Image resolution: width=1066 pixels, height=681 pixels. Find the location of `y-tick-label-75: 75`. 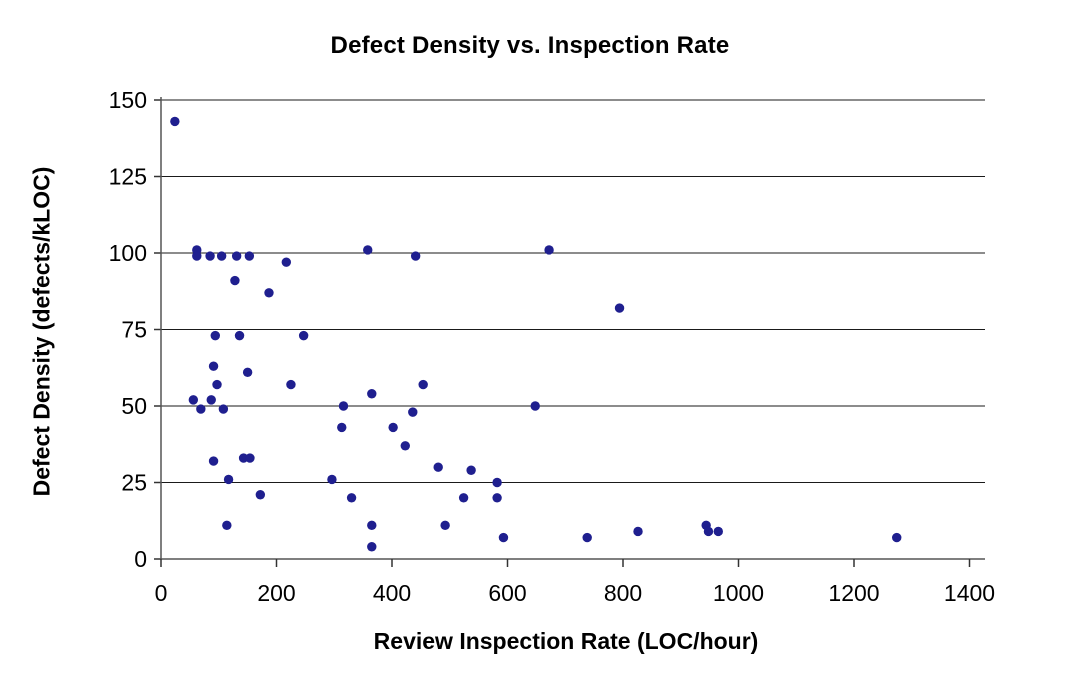

y-tick-label-75: 75 is located at coordinates (134, 330).